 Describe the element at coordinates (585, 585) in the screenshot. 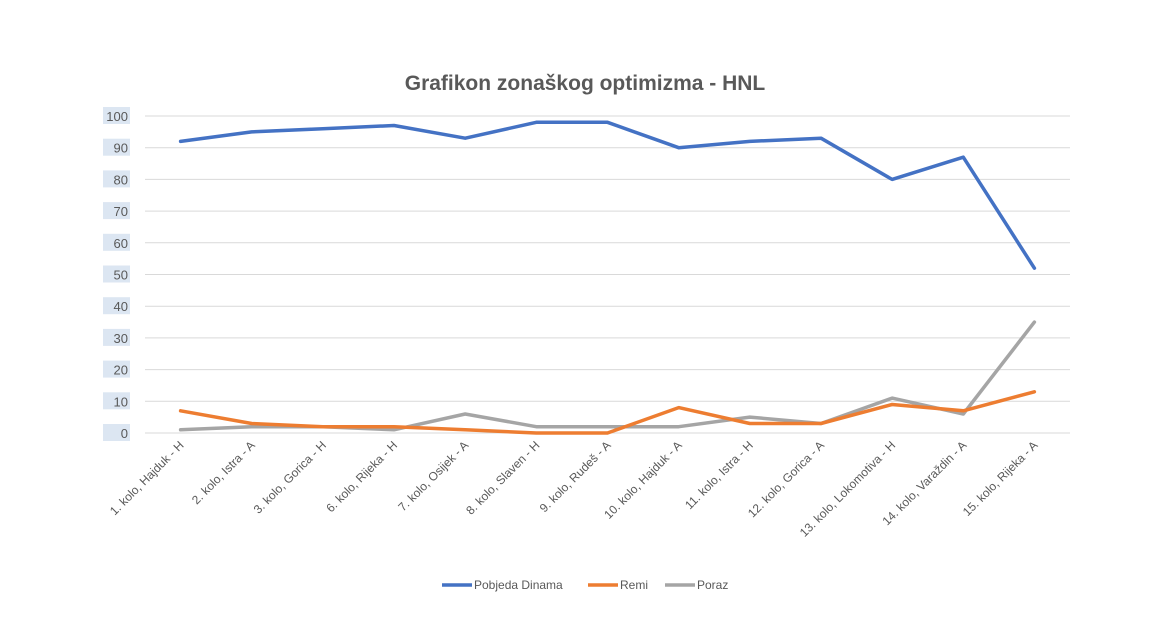

I see `legend: Pobjeda Dinama Remi Poraz` at that location.